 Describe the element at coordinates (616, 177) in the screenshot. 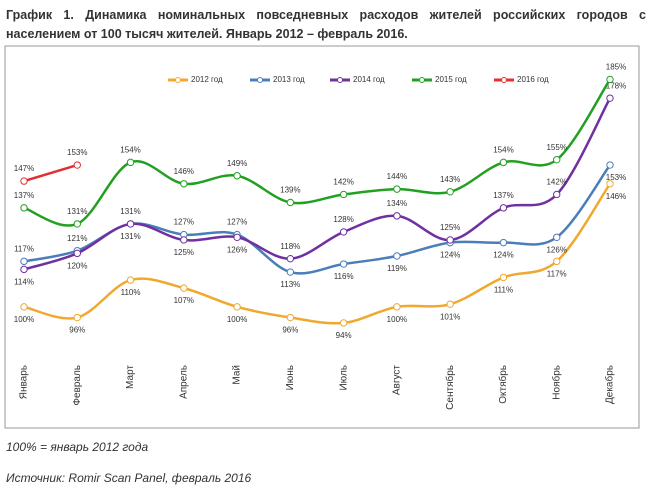

I see `data-label: 153%` at that location.